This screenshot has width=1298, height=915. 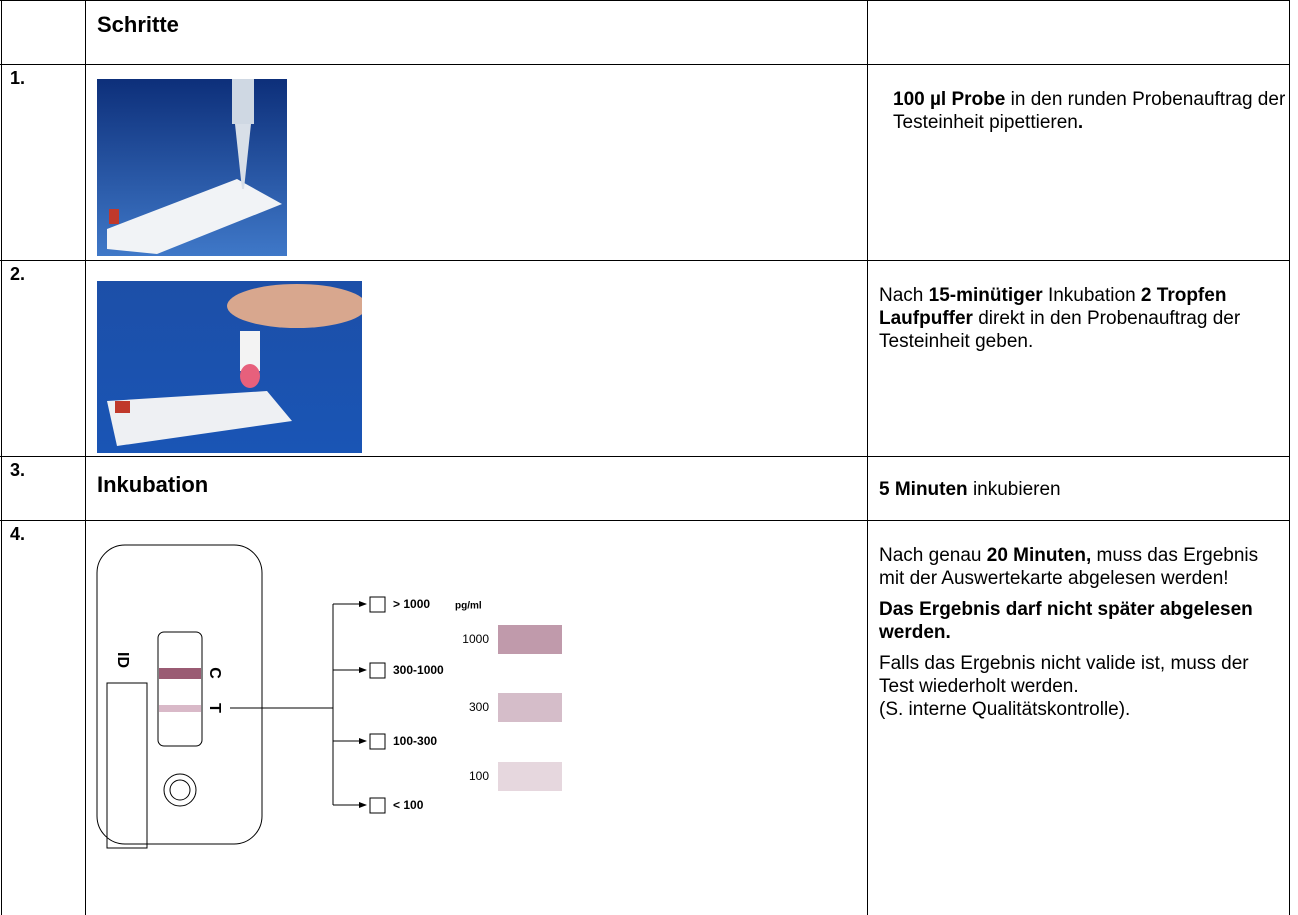 What do you see at coordinates (180, 708) in the screenshot?
I see `test-band` at bounding box center [180, 708].